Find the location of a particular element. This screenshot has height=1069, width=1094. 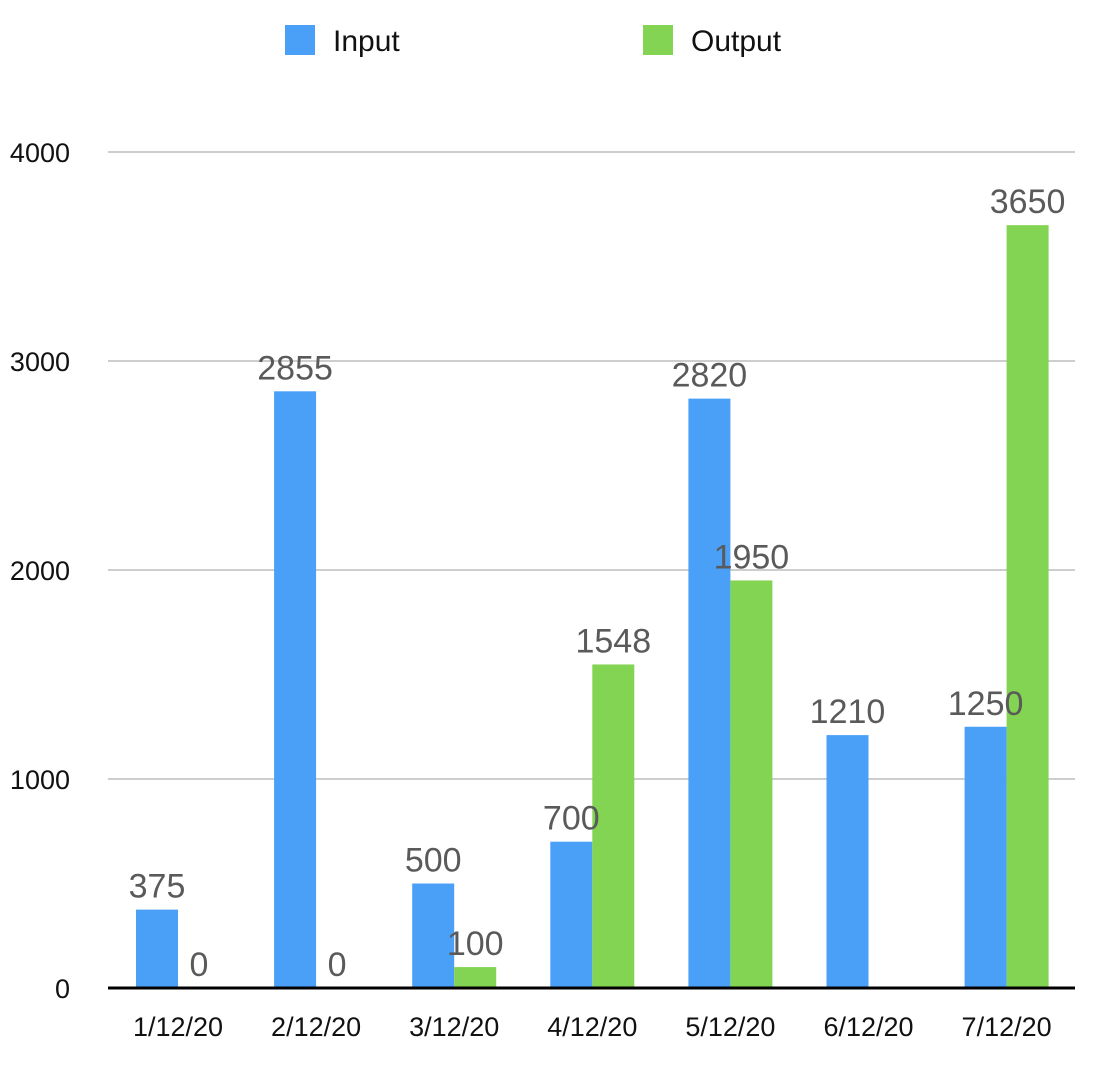

x-tick-label: 4/12/20 is located at coordinates (592, 1027).